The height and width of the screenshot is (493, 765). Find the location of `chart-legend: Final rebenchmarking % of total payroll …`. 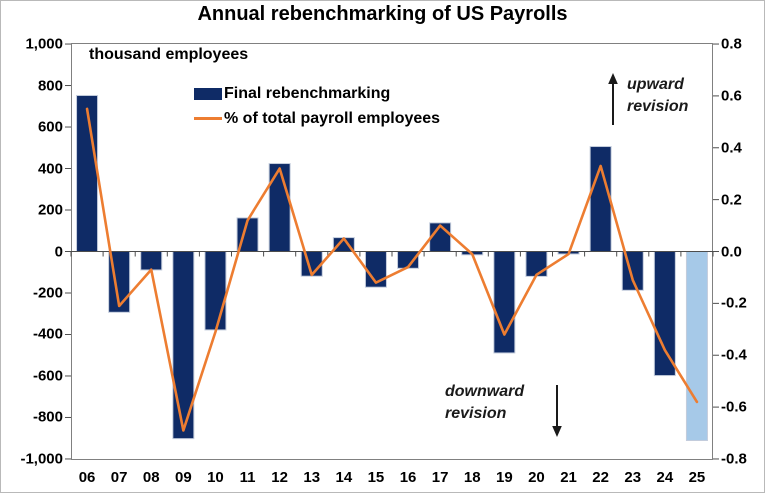

chart-legend: Final rebenchmarking % of total payroll … is located at coordinates (317, 106).